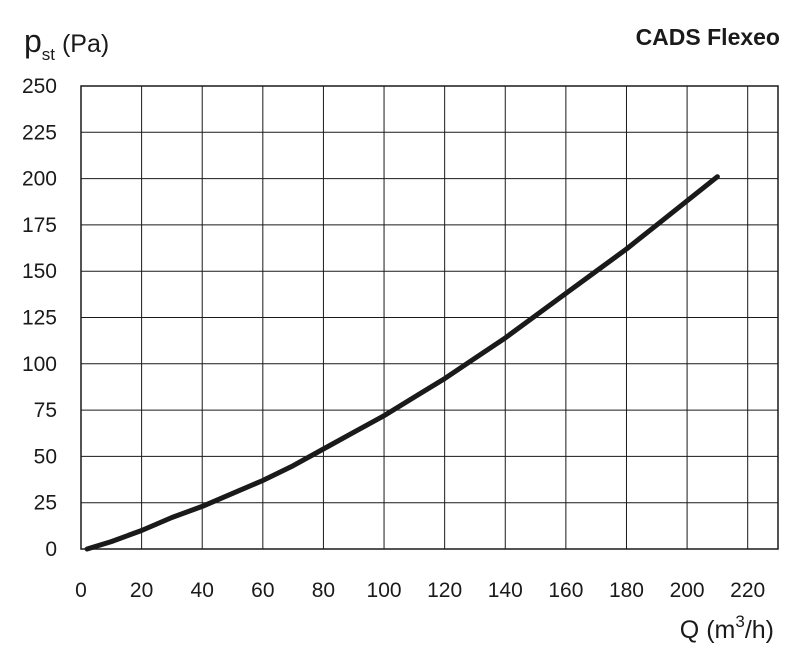  What do you see at coordinates (384, 590) in the screenshot?
I see `x-tick-label: 100` at bounding box center [384, 590].